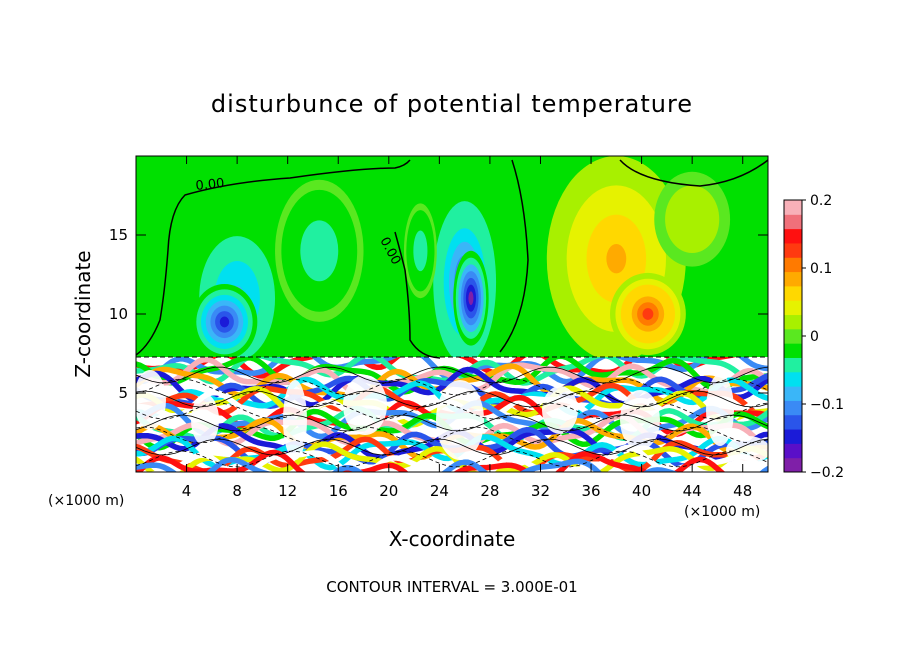 The image size is (904, 654). What do you see at coordinates (514, 256) in the screenshot?
I see `contour-zero-right` at bounding box center [514, 256].